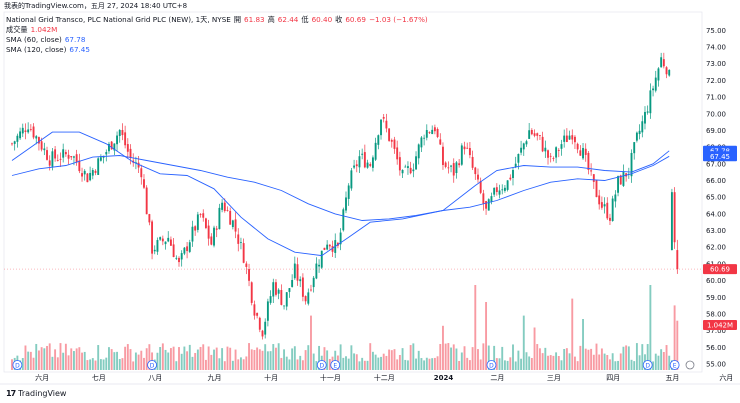 The height and width of the screenshot is (403, 740). Describe the element at coordinates (17, 29) in the screenshot. I see `volume-label: 成交量` at that location.